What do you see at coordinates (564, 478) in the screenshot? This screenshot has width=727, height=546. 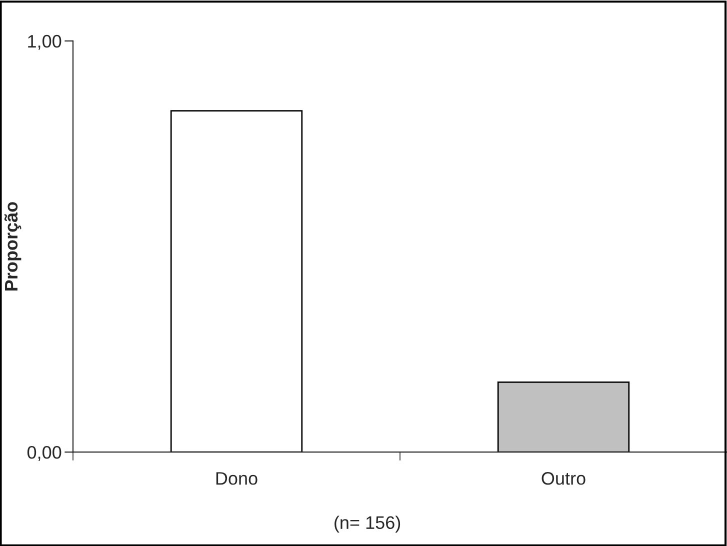 I see `x-tick-label: Outro` at bounding box center [564, 478].